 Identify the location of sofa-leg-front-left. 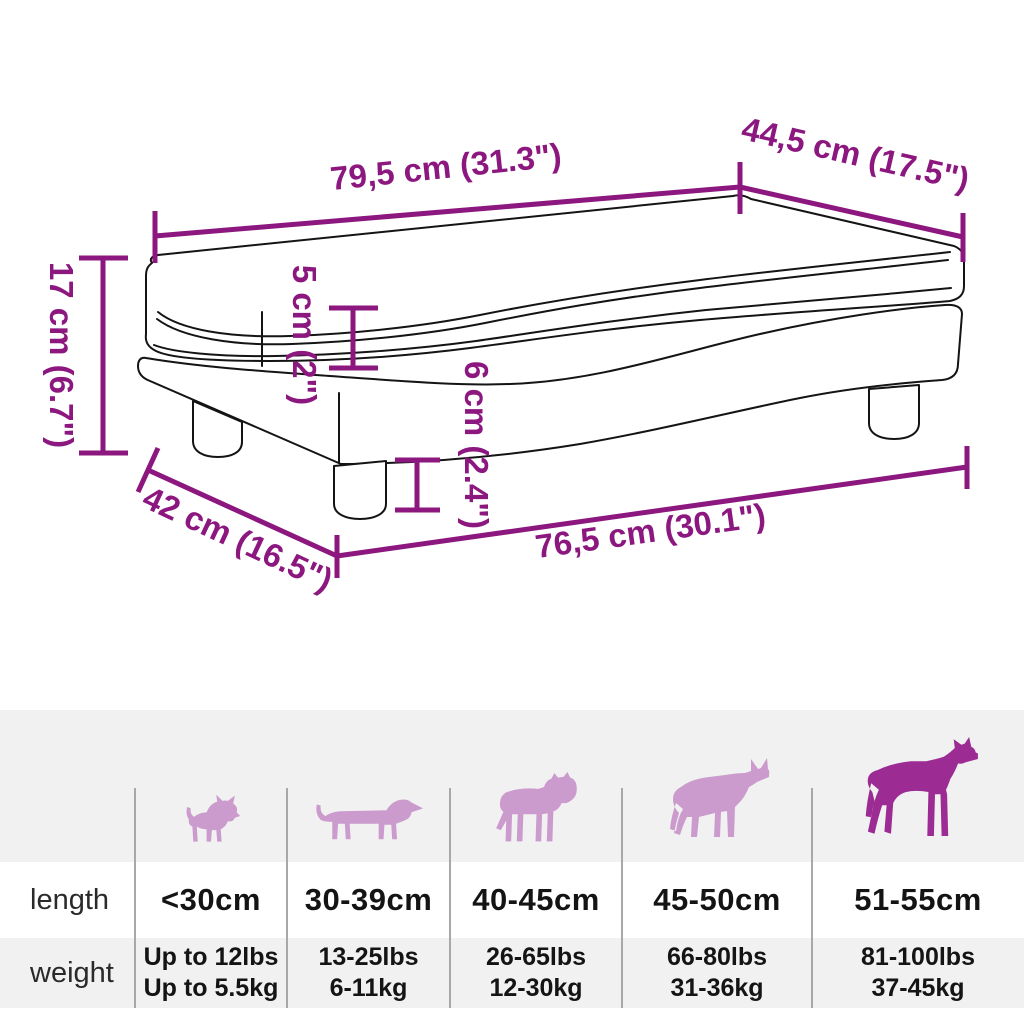
(360, 490).